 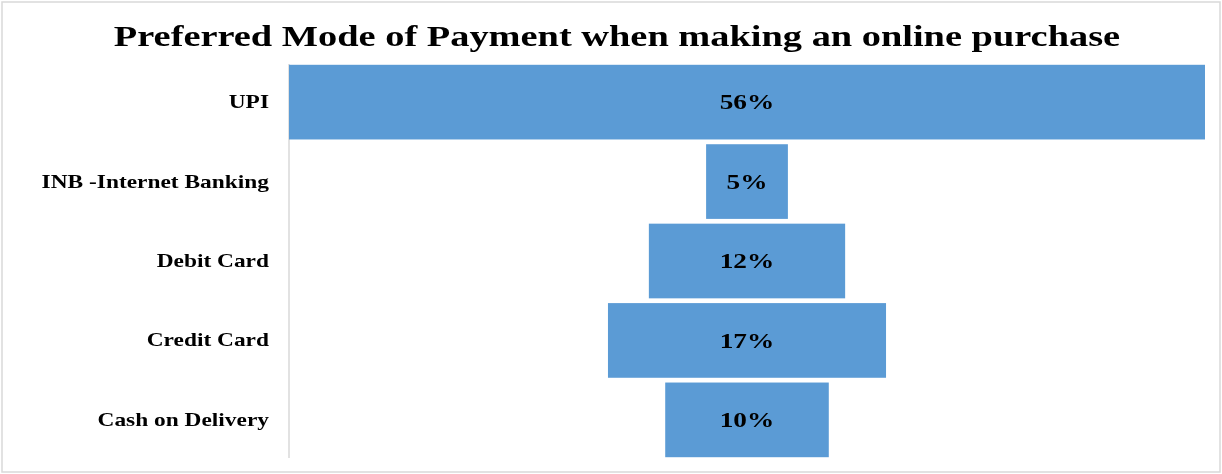 I want to click on data-label: 17%, so click(x=747, y=340).